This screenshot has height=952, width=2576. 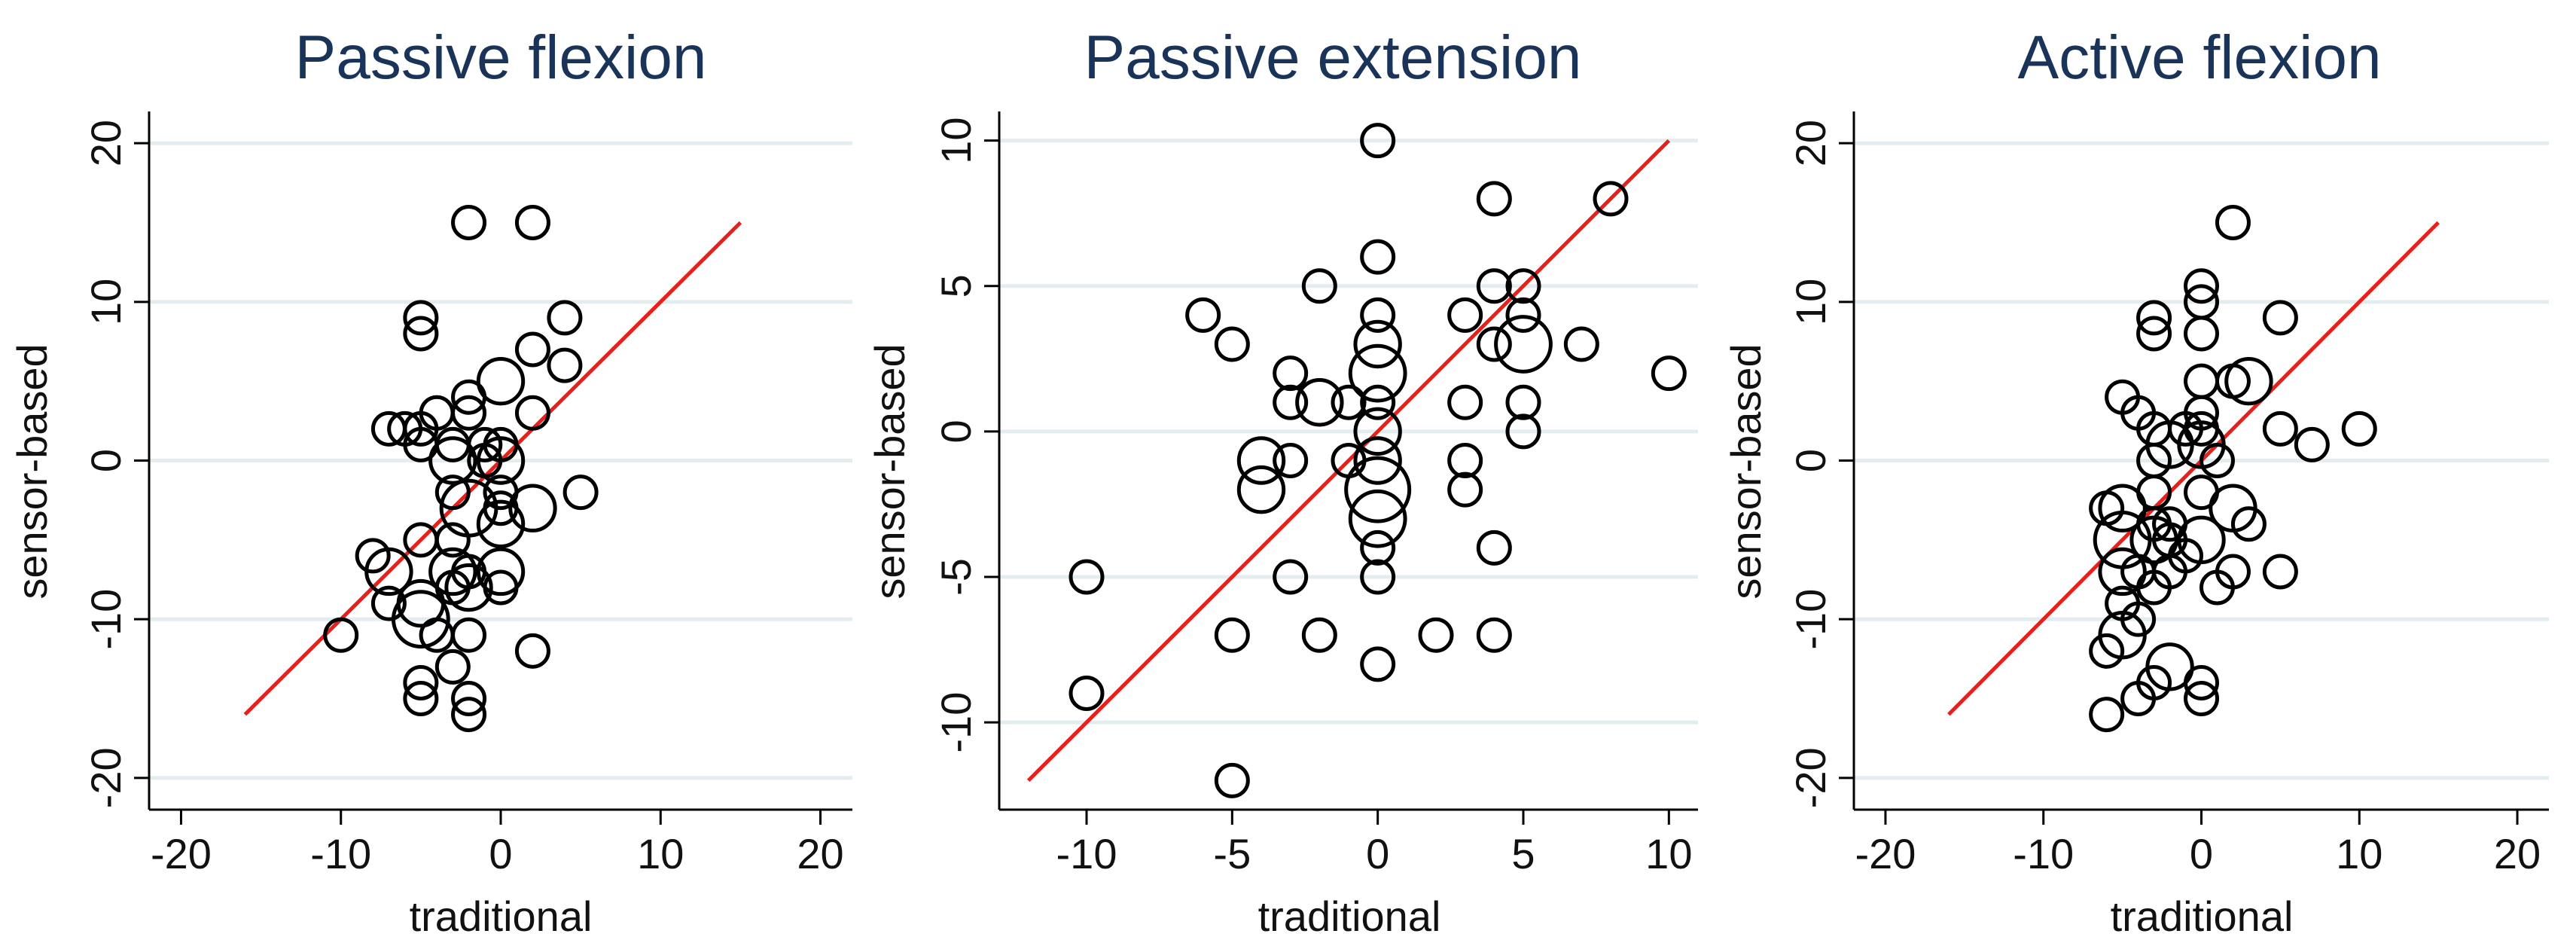 I want to click on x-tick-label: 0, so click(x=2201, y=853).